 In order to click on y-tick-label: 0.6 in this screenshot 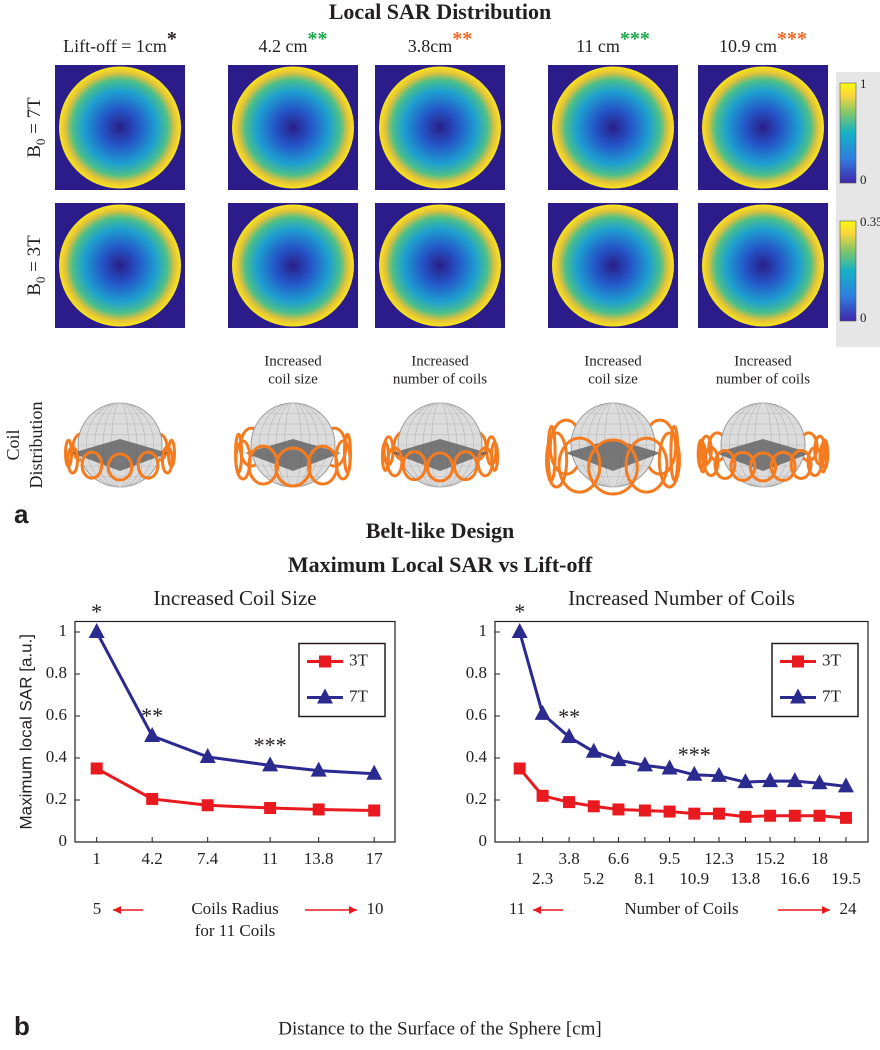, I will do `click(56, 714)`.